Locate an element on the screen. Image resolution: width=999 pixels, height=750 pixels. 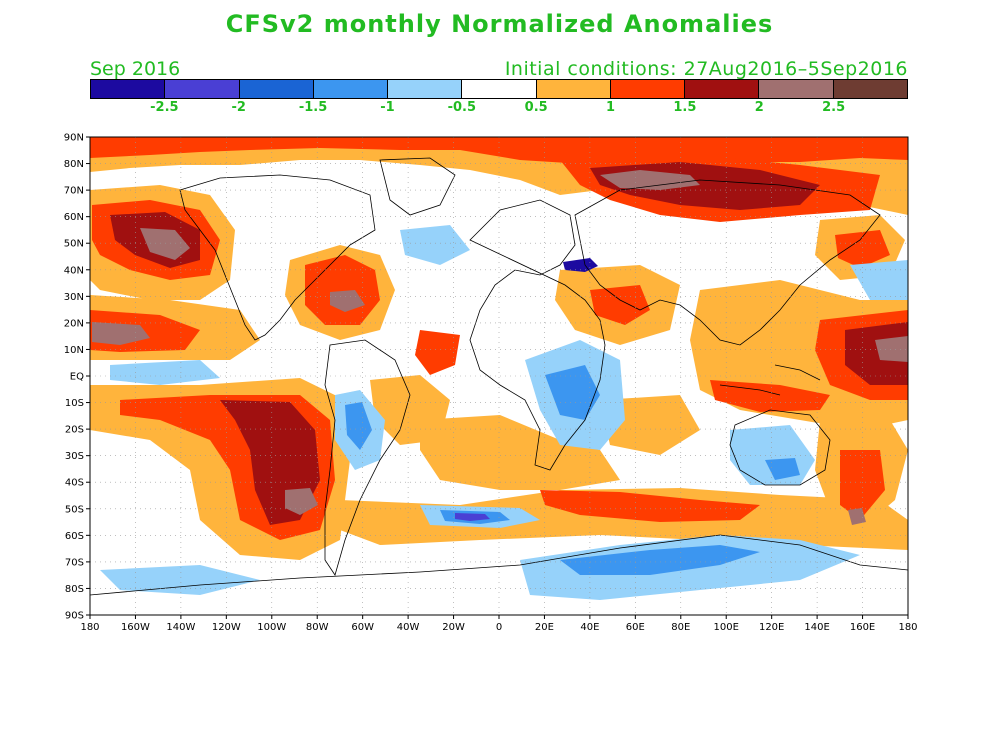
natlantic-peak is located at coordinates (347, 301).